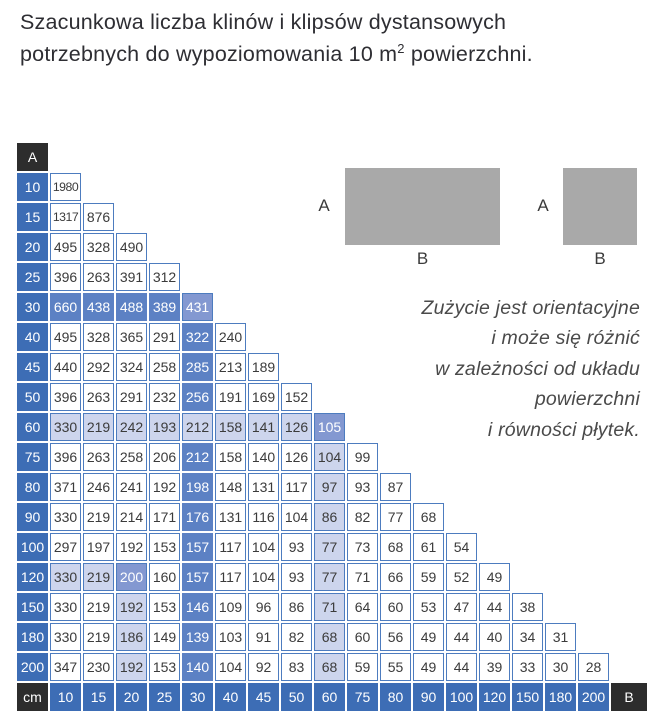 The image size is (650, 725). I want to click on value-cell: 152, so click(296, 397).